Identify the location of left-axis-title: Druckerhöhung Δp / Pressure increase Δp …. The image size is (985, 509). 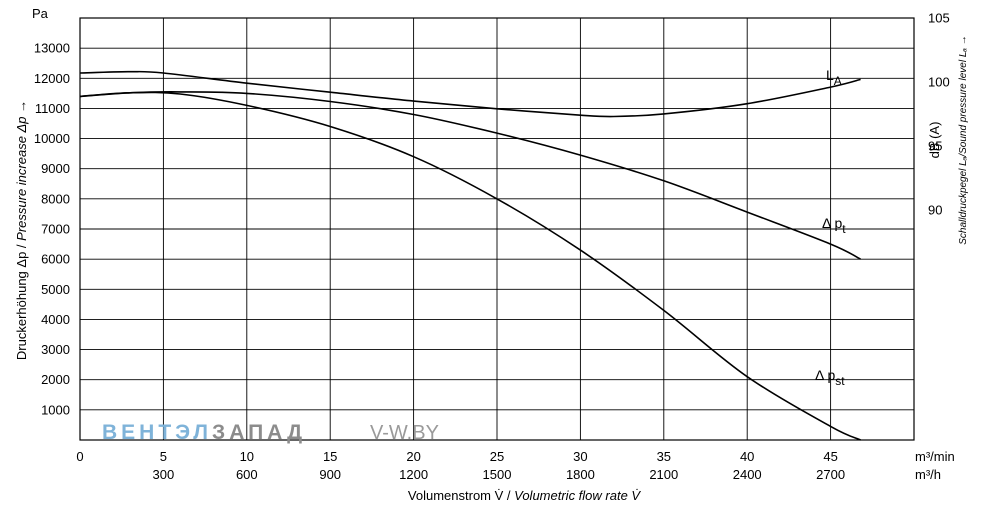
(21, 230).